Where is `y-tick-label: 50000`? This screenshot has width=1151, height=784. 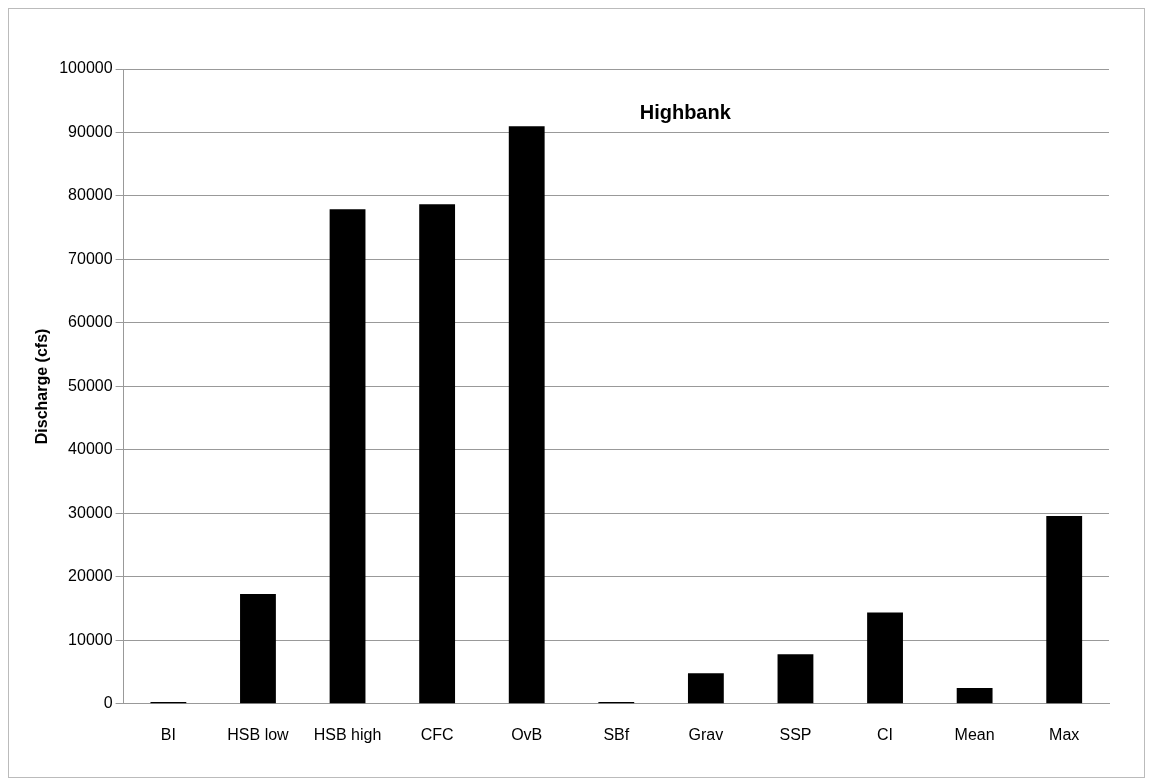
y-tick-label: 50000 is located at coordinates (90, 385).